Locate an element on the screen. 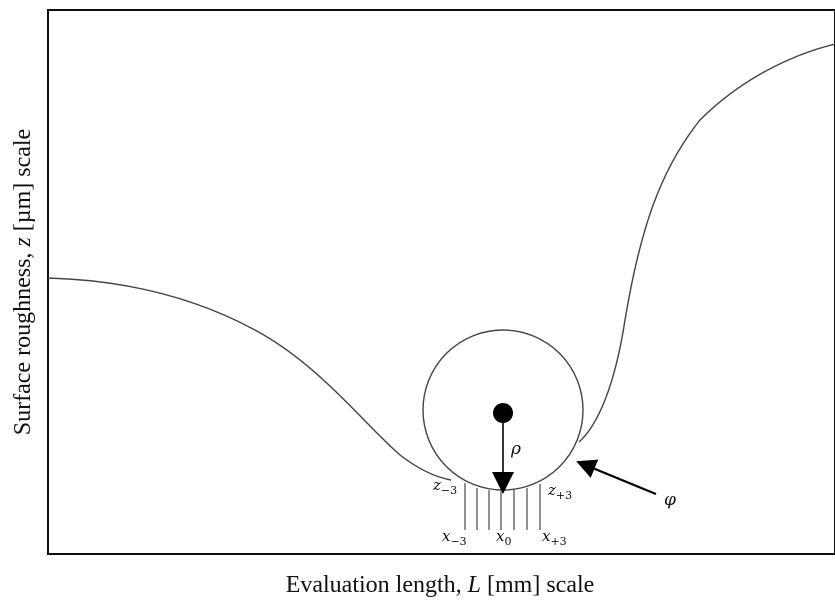  x-0-label: x0 is located at coordinates (503, 537).